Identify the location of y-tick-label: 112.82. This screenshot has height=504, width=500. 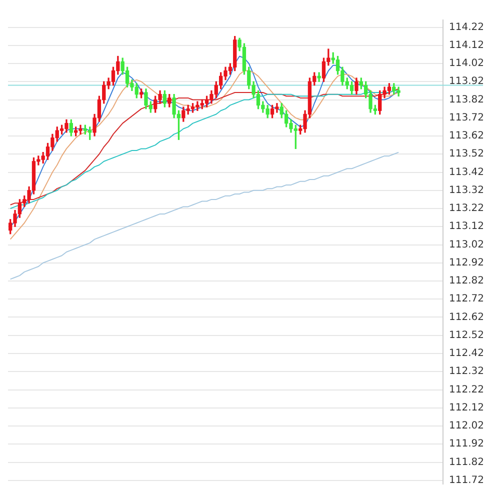
(466, 281).